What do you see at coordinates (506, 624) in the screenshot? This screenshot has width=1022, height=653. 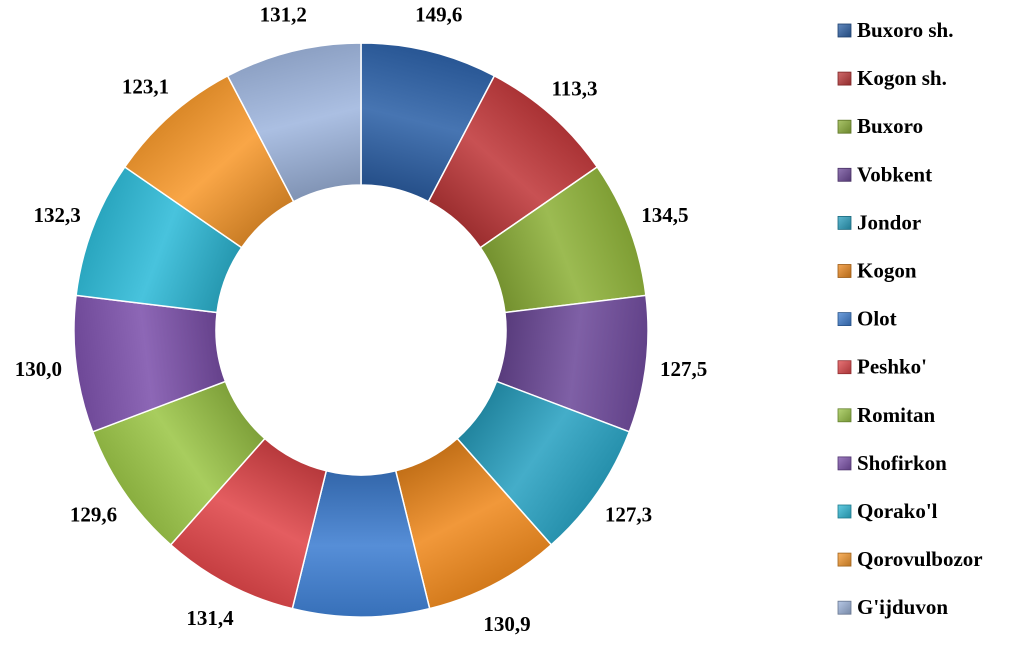 I see `data-label-6: 130,9` at bounding box center [506, 624].